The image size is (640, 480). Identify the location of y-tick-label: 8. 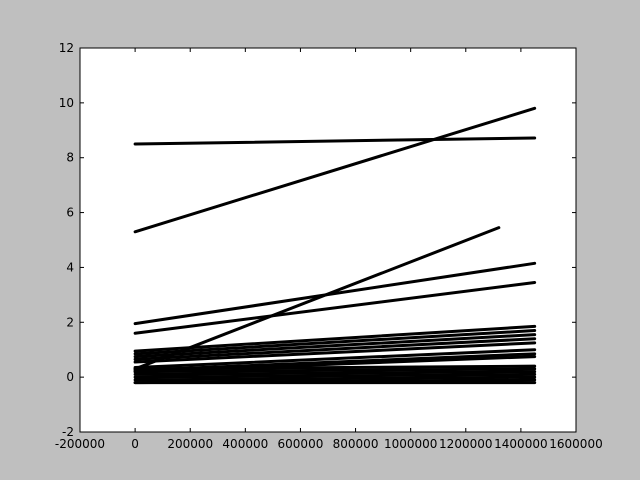
(70, 158).